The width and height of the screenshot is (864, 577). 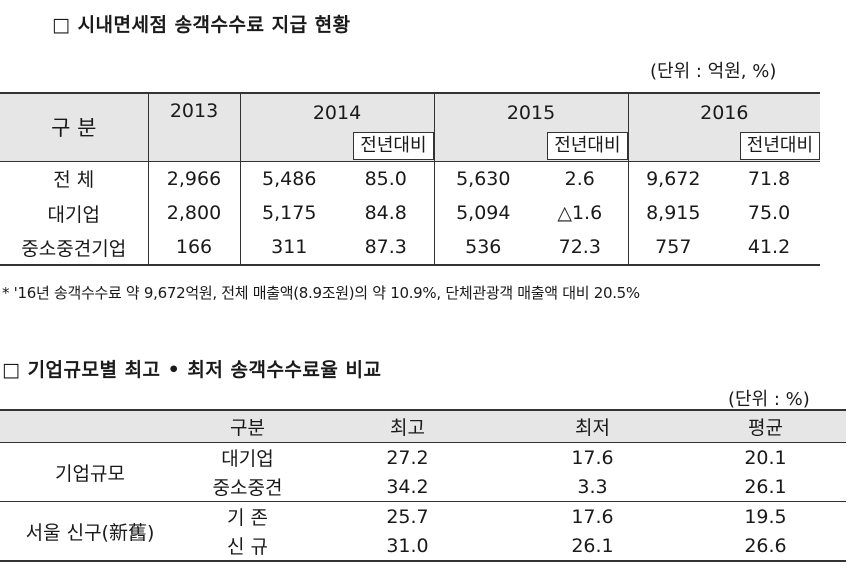 What do you see at coordinates (587, 145) in the screenshot?
I see `header-yoy-2015: 전년대비` at bounding box center [587, 145].